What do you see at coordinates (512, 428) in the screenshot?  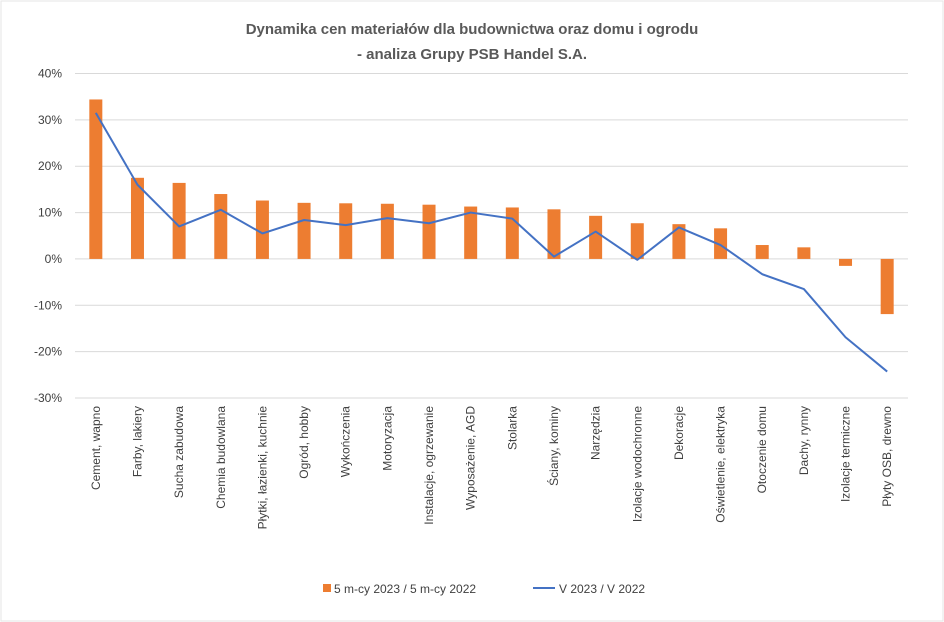 I see `x-category-label: Stolarka` at bounding box center [512, 428].